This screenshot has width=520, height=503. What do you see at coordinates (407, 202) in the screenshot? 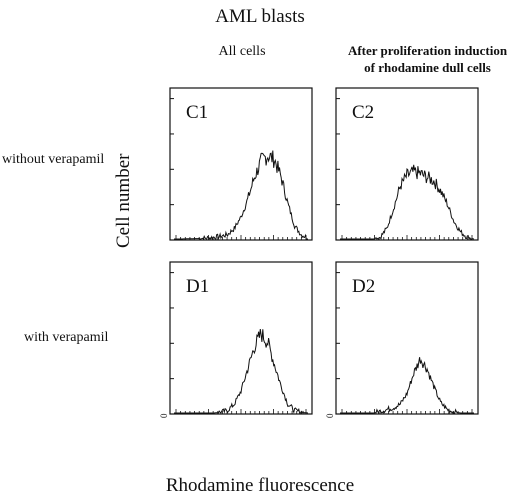
I see `histogram-c2` at bounding box center [407, 202].